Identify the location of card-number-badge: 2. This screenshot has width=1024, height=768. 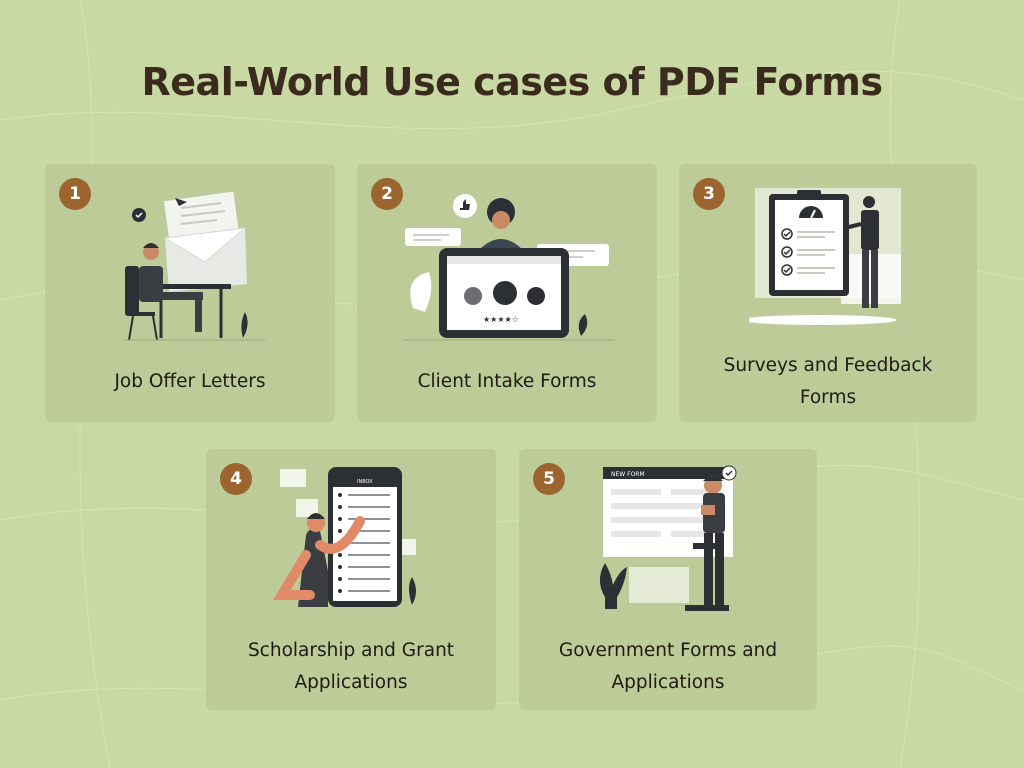
(387, 194).